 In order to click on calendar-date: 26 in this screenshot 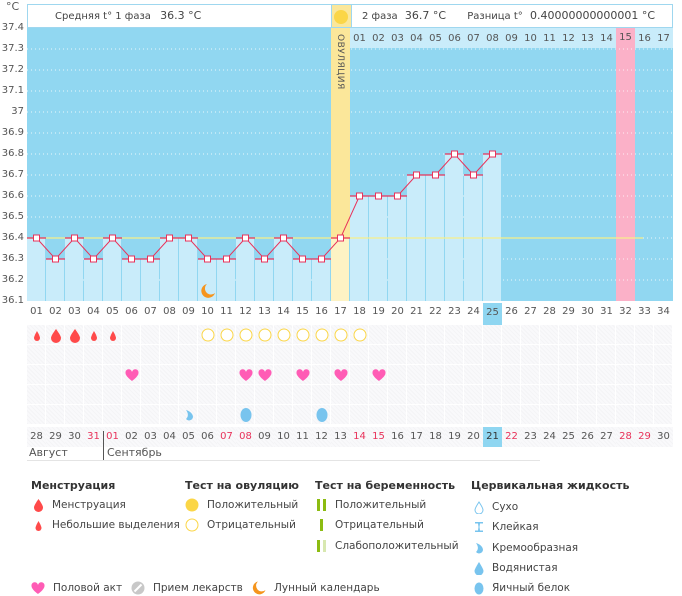, I will do `click(587, 437)`.